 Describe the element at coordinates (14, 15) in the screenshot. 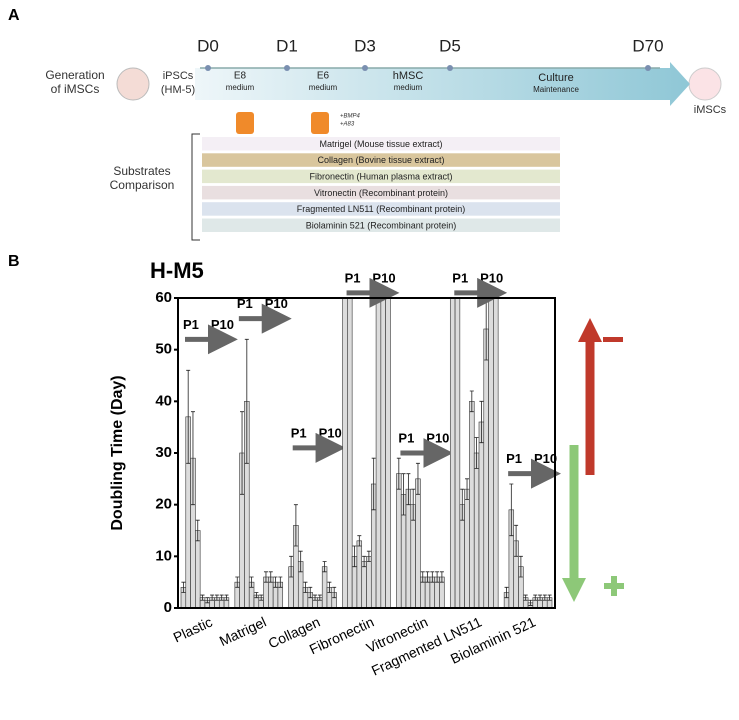

I see `panel-label: A` at that location.